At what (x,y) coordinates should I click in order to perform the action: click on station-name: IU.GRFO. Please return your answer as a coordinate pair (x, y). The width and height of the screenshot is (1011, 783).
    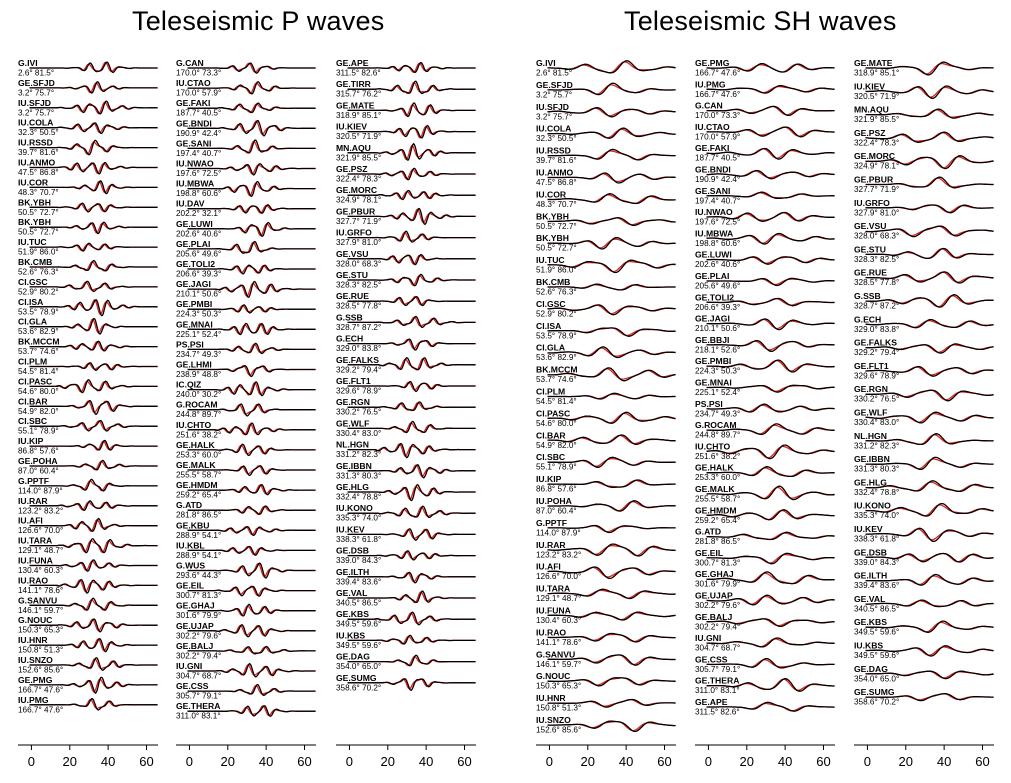
    Looking at the image, I should click on (872, 203).